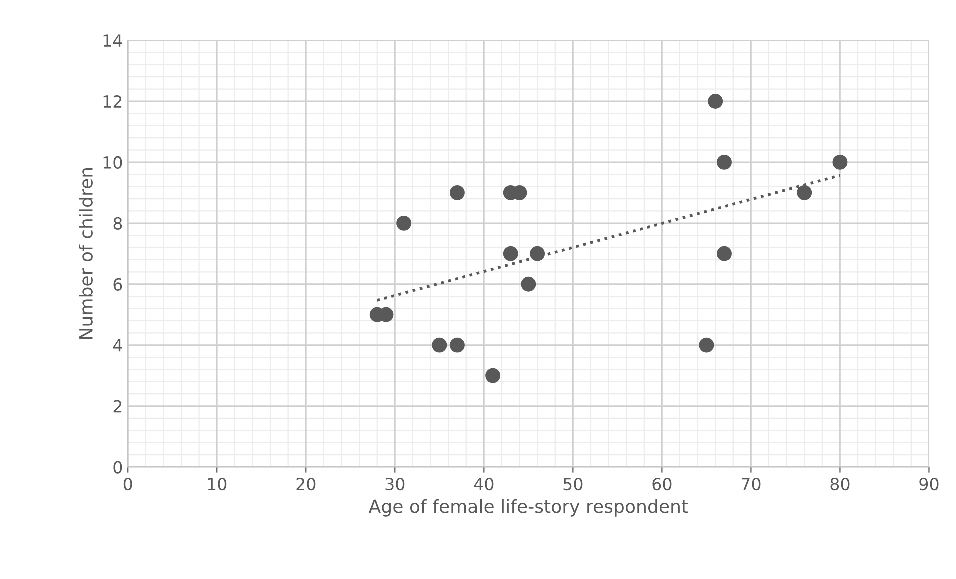 This screenshot has height=579, width=956. Describe the element at coordinates (662, 484) in the screenshot. I see `x-tick-label: 60` at that location.